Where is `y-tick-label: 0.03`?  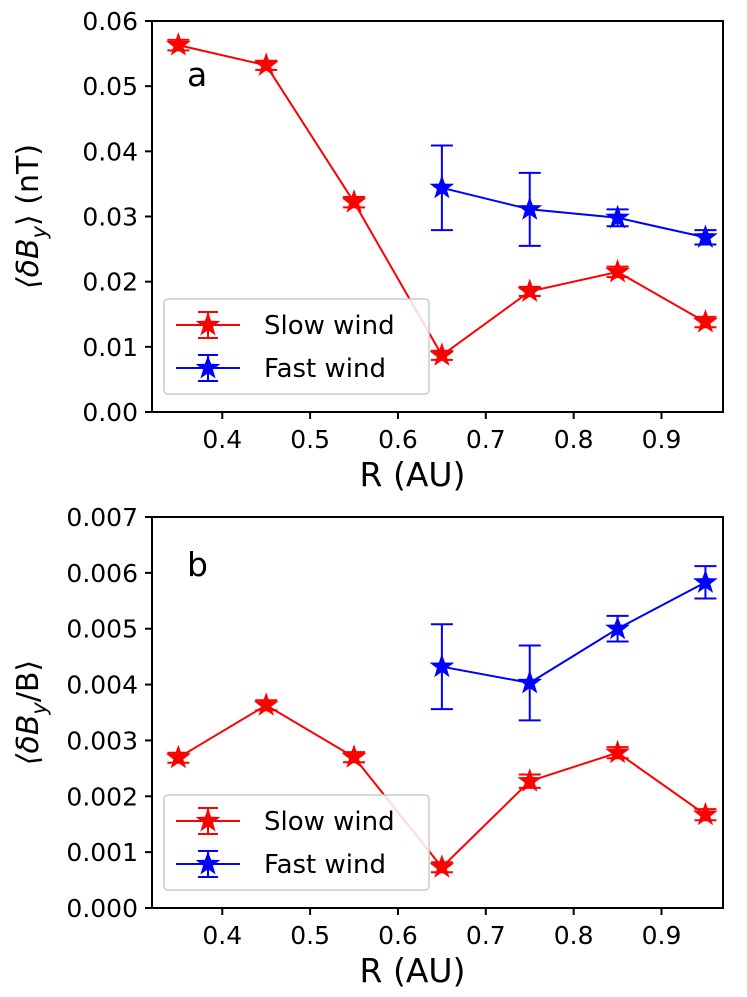
y-tick-label: 0.03 is located at coordinates (110, 217).